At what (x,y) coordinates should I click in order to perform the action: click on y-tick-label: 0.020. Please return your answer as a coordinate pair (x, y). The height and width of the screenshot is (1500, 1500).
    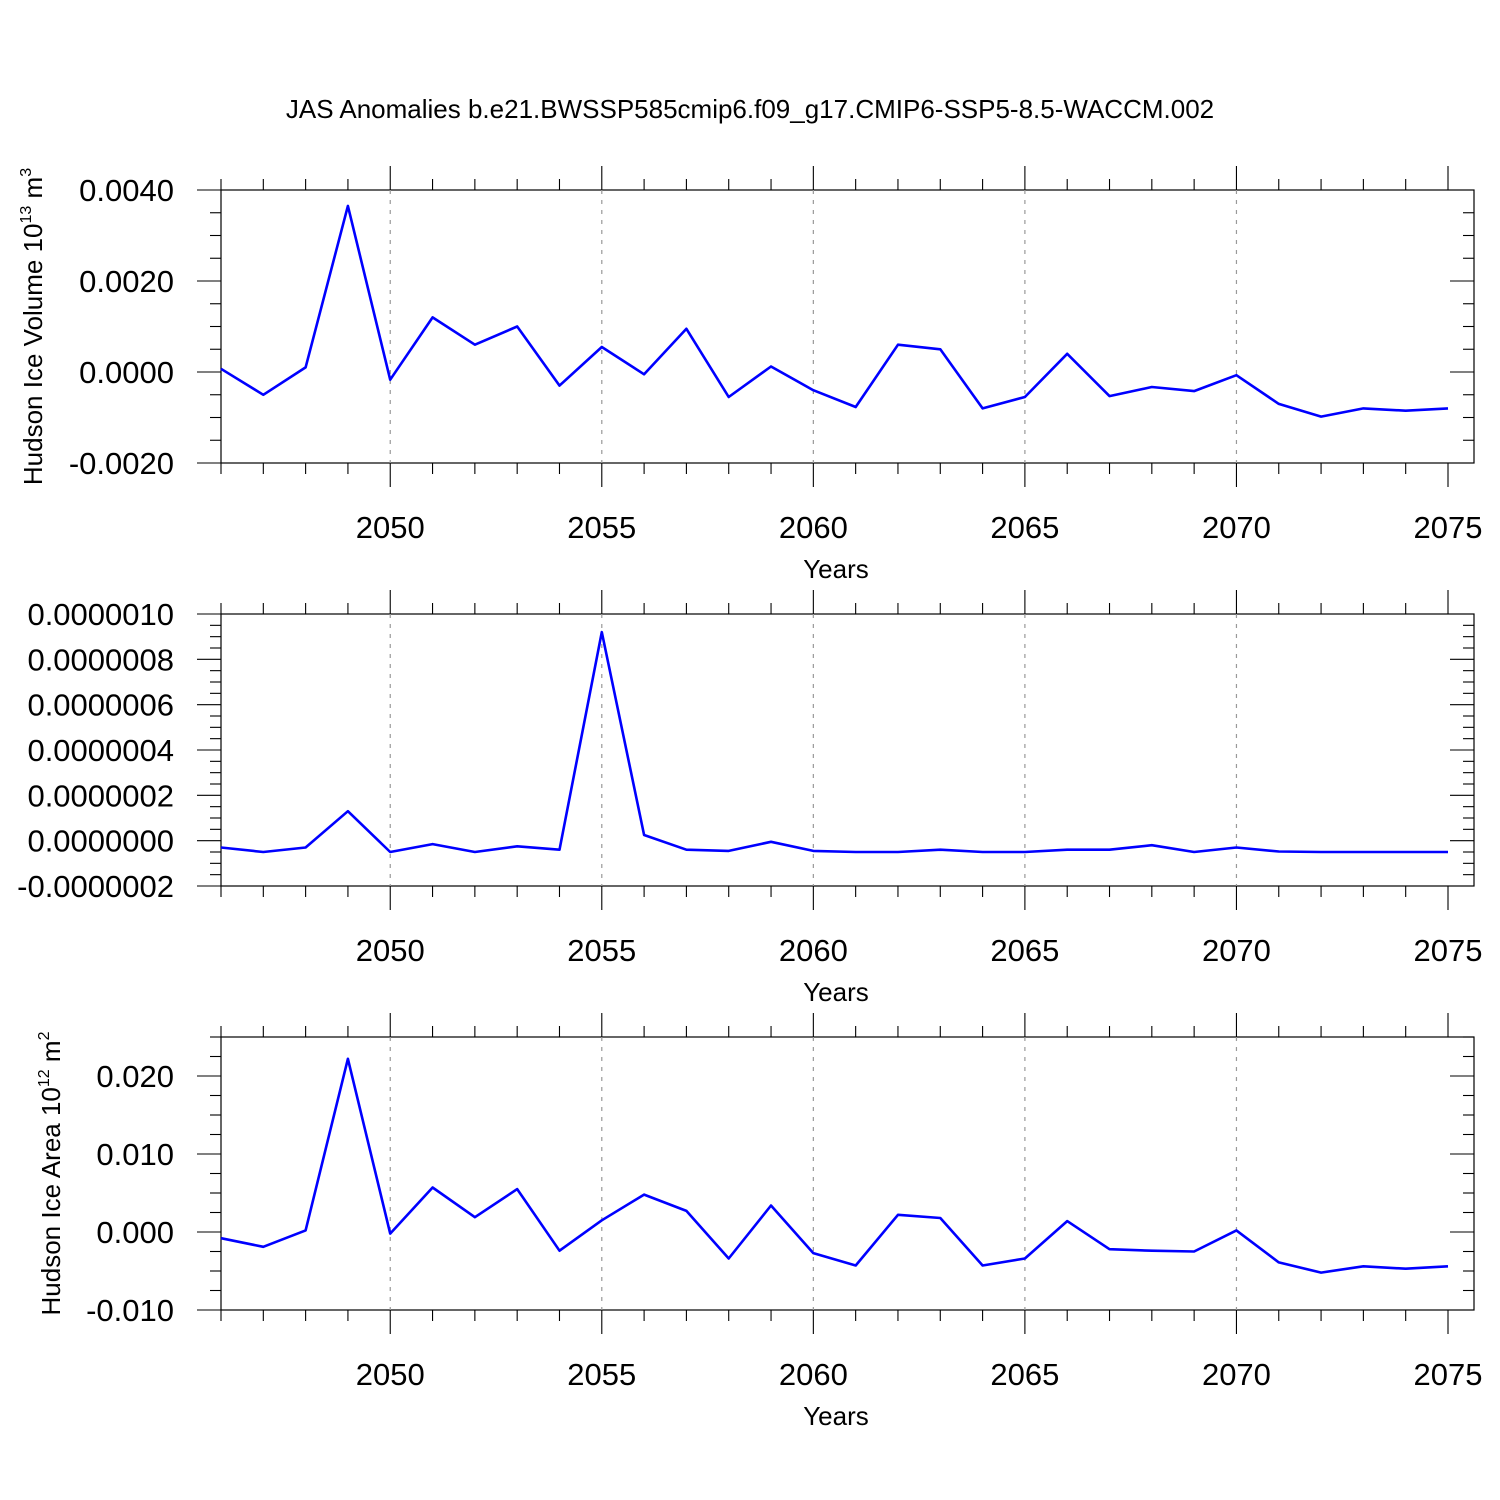
    Looking at the image, I should click on (135, 1076).